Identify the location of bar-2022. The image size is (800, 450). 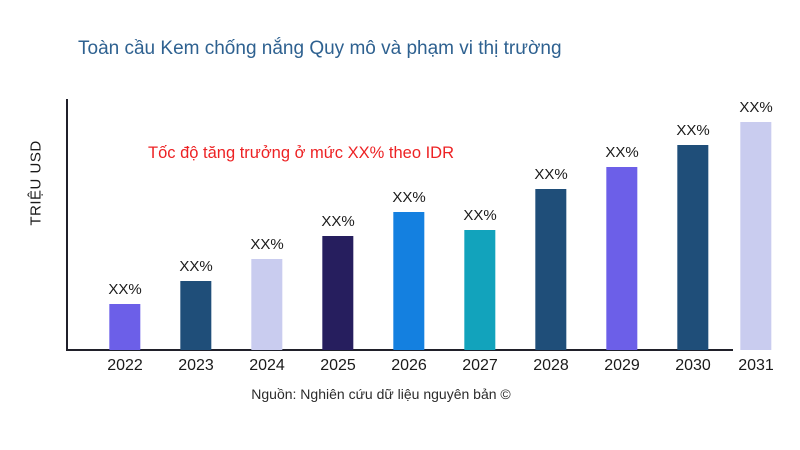
(125, 327).